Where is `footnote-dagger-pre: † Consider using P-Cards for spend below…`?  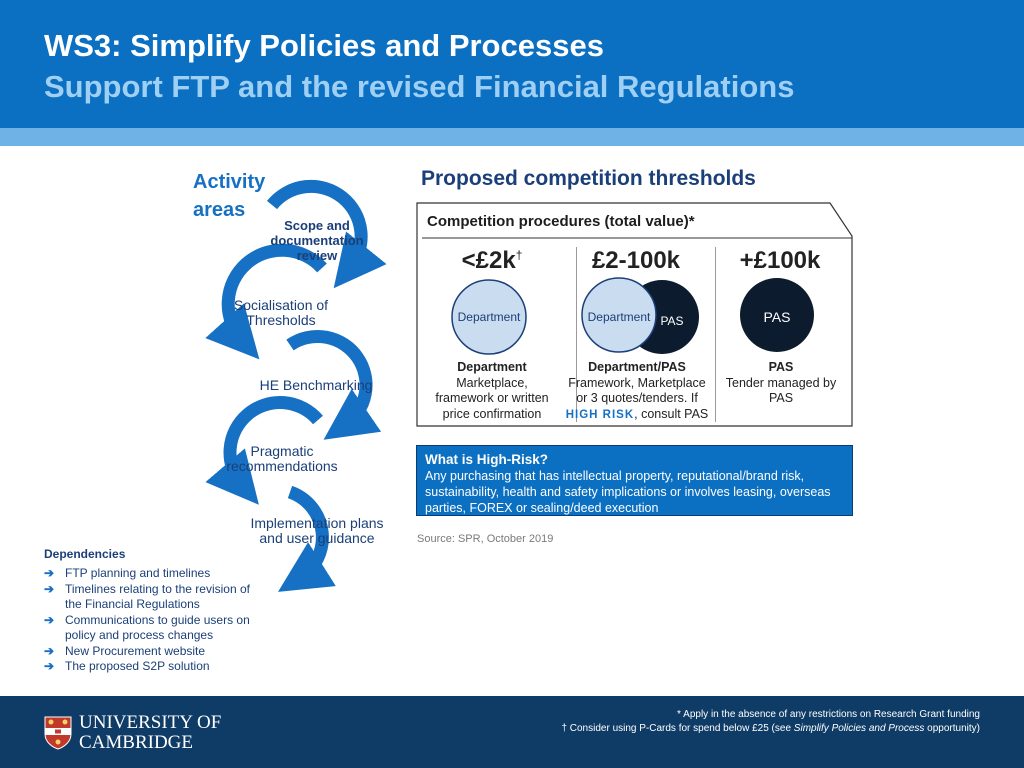
footnote-dagger-pre: † Consider using P-Cards for spend below… is located at coordinates (677, 728).